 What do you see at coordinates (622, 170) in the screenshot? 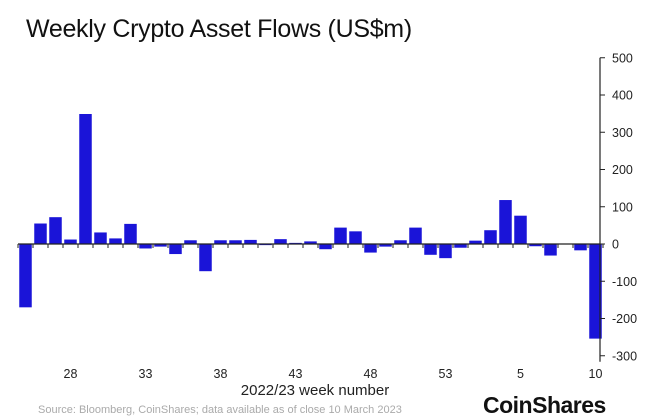
I see `y-tick-label: 200` at bounding box center [622, 170].